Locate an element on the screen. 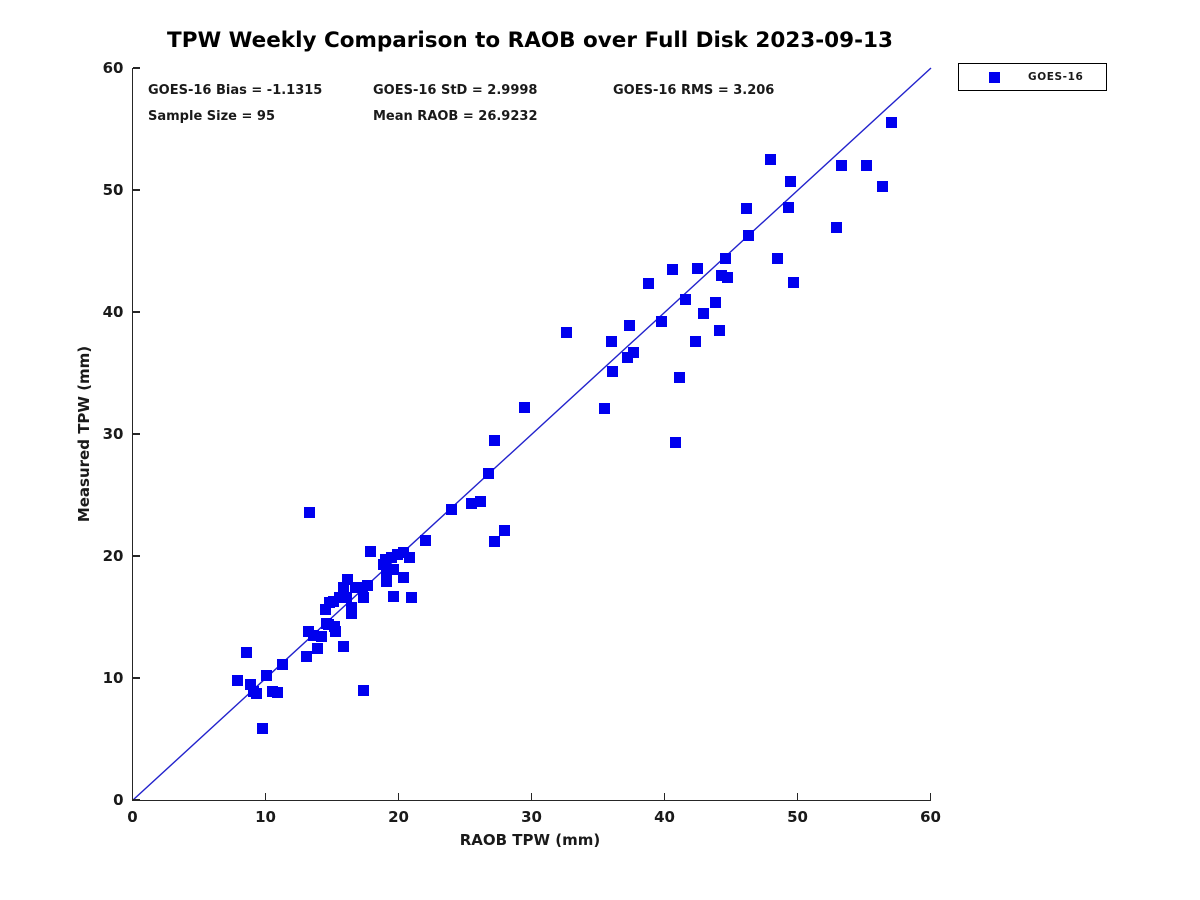  legend: GOES-16 is located at coordinates (1032, 77).